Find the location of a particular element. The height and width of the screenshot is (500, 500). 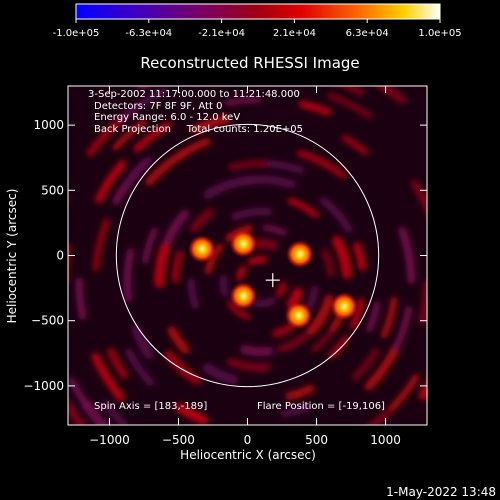

spin-axis-marker is located at coordinates (272, 280).